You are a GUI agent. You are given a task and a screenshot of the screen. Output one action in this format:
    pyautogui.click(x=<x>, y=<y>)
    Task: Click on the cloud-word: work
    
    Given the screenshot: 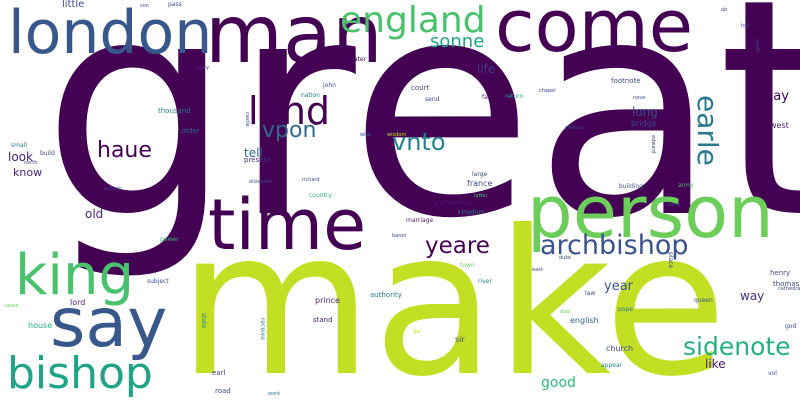 What is the action you would take?
    pyautogui.click(x=274, y=394)
    